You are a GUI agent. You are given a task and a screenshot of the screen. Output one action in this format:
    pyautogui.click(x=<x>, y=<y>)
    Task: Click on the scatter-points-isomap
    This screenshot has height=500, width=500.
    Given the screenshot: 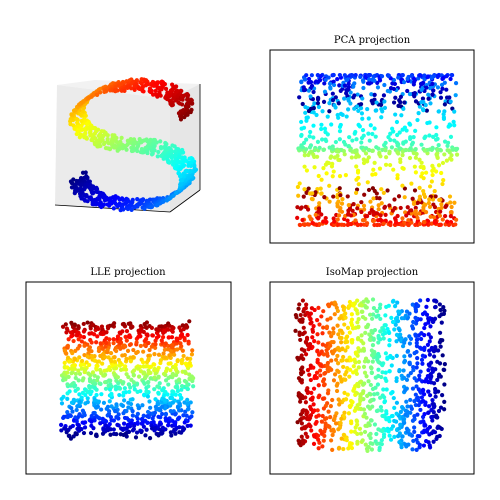 What is the action you would take?
    pyautogui.click(x=370, y=375)
    